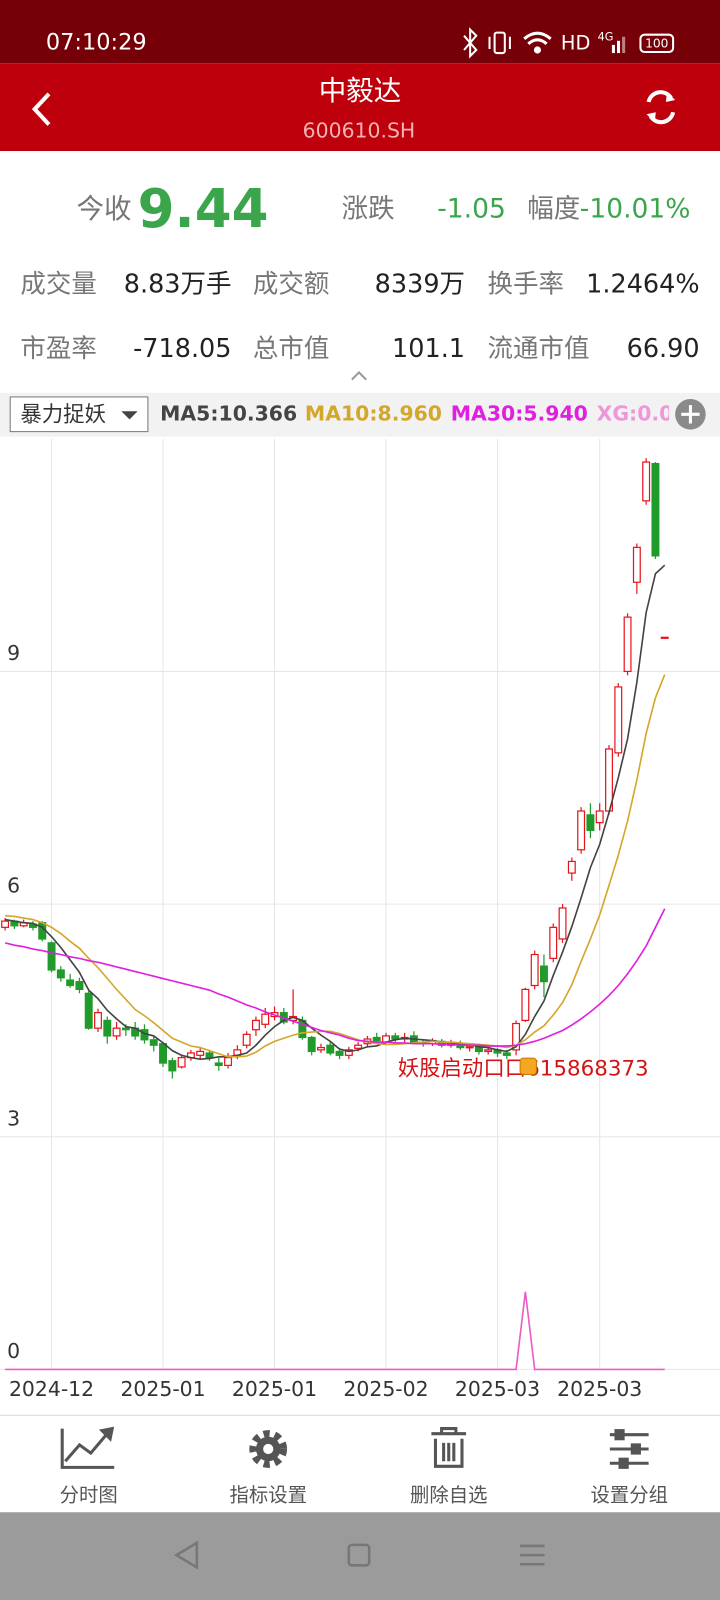 This screenshot has width=720, height=1600. What do you see at coordinates (628, 1494) in the screenshot?
I see `toolbar-label: 设置分组` at bounding box center [628, 1494].